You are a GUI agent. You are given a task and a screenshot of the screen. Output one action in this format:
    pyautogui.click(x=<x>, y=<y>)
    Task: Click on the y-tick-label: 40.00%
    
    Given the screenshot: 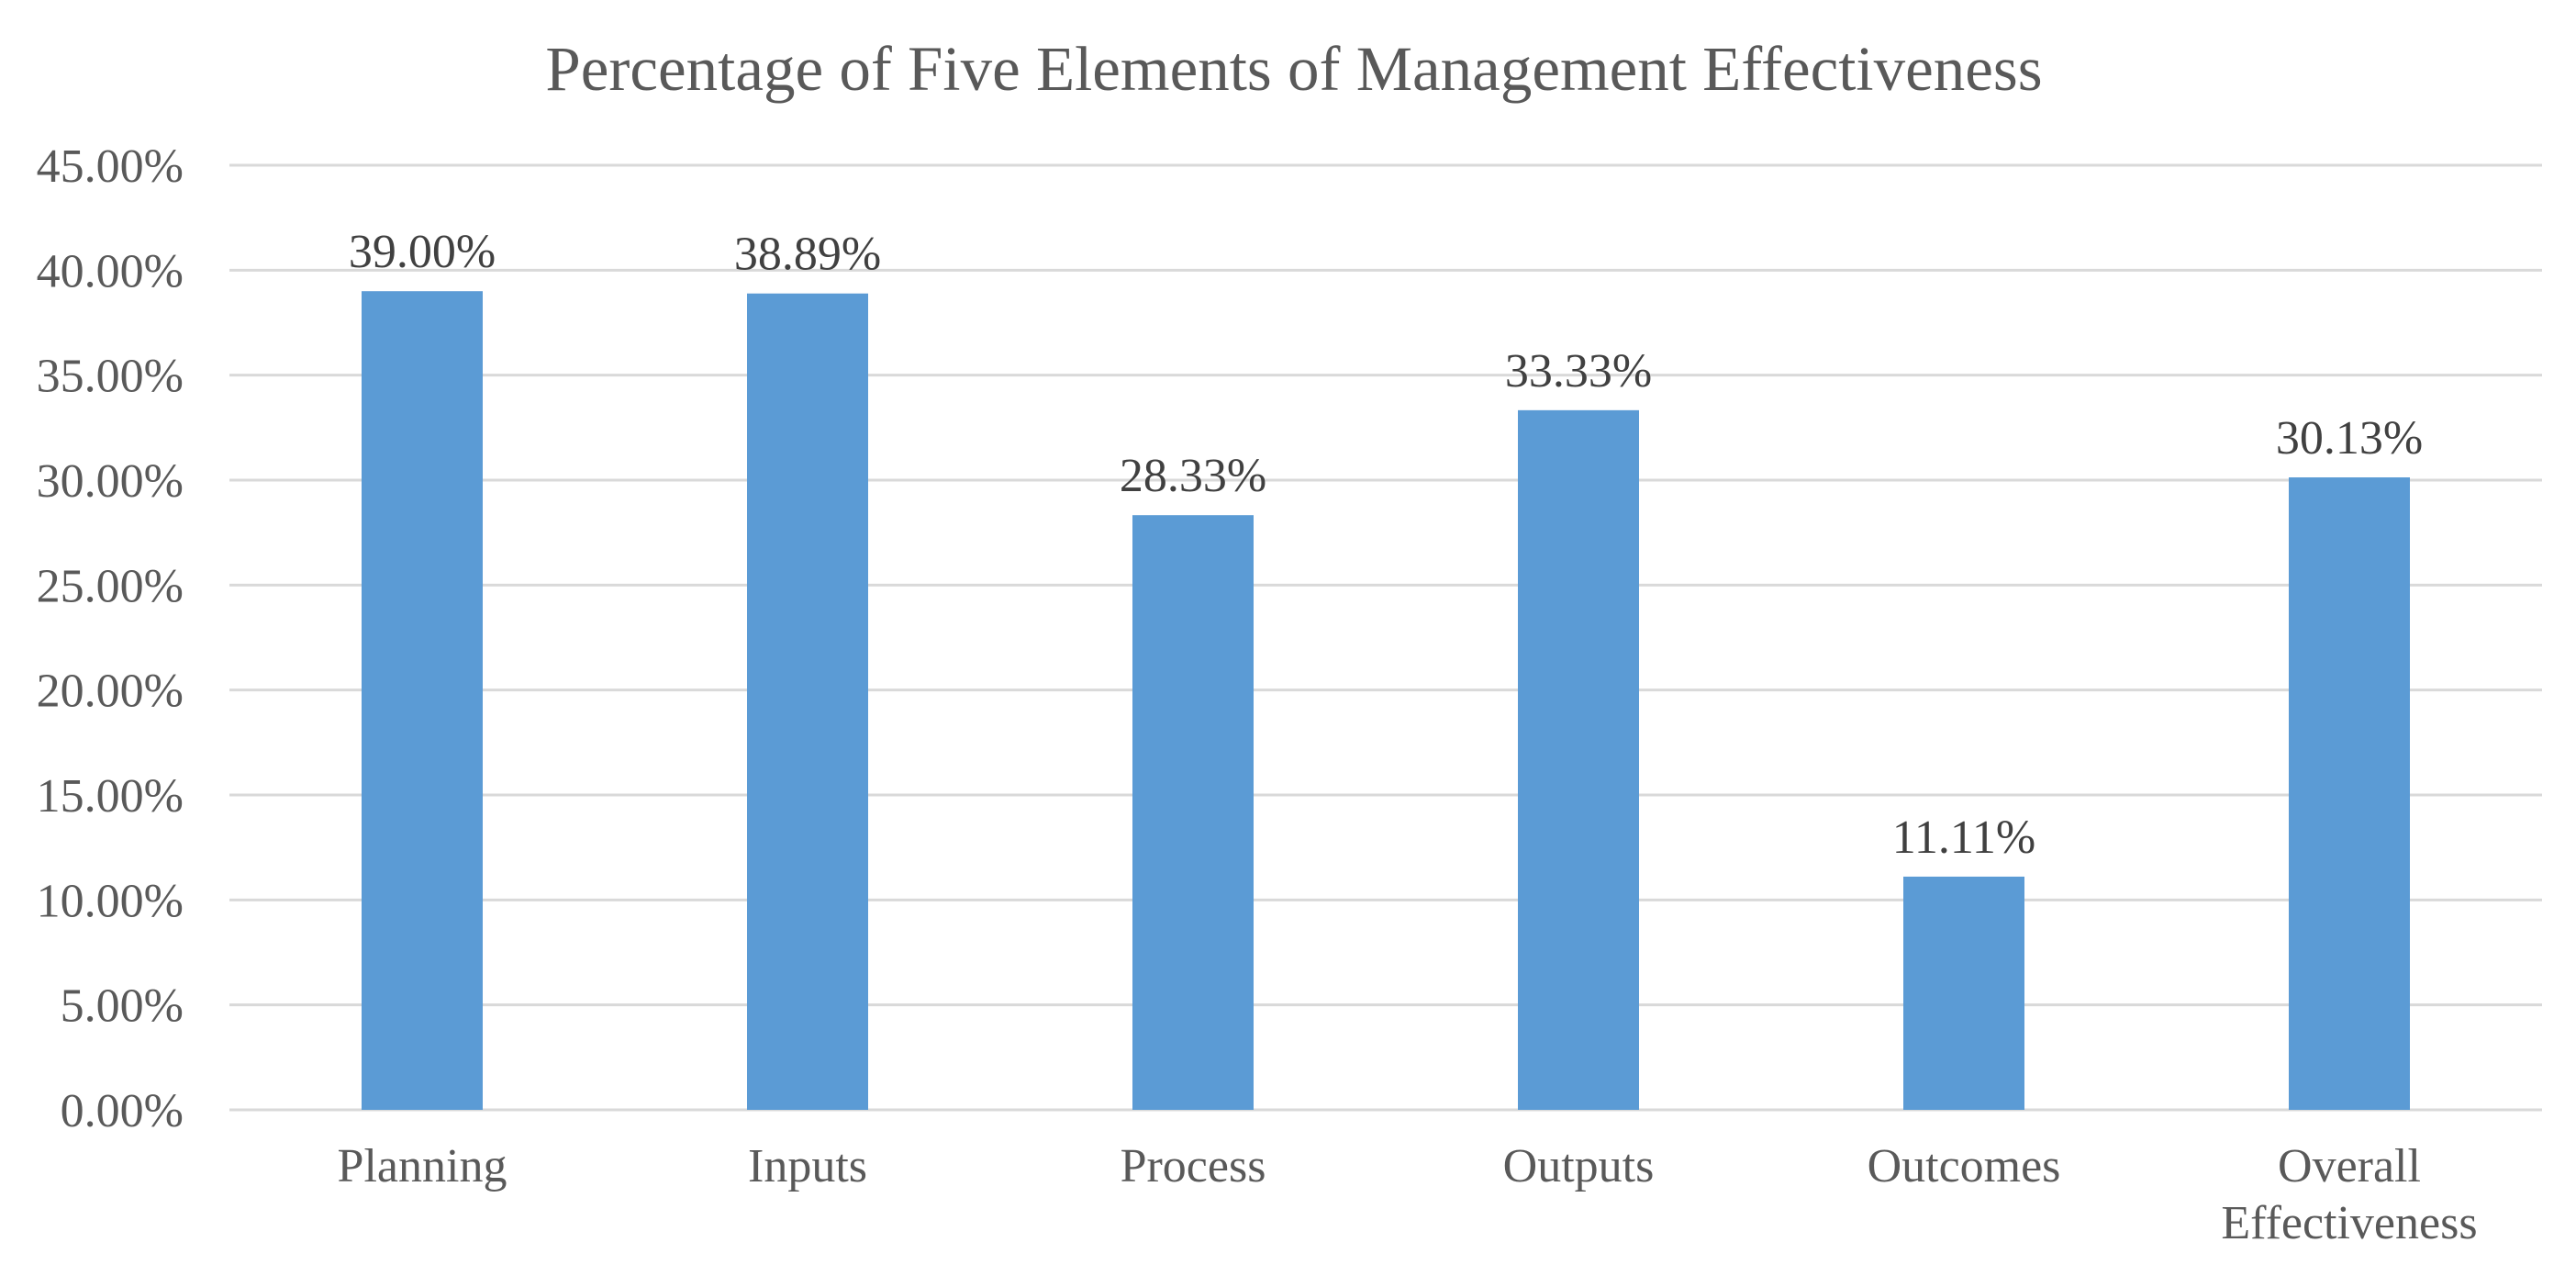 What is the action you would take?
    pyautogui.click(x=110, y=271)
    